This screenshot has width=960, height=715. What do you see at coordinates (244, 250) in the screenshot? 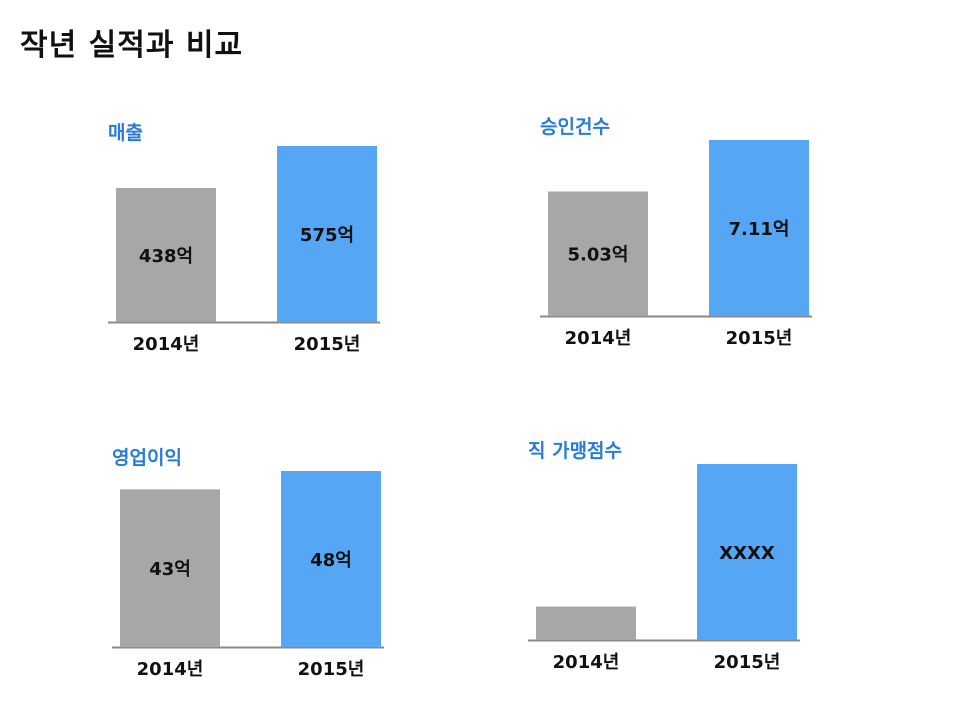
I see `bar-chart-revenue: 438억 2014년 575억 2015년` at bounding box center [244, 250].